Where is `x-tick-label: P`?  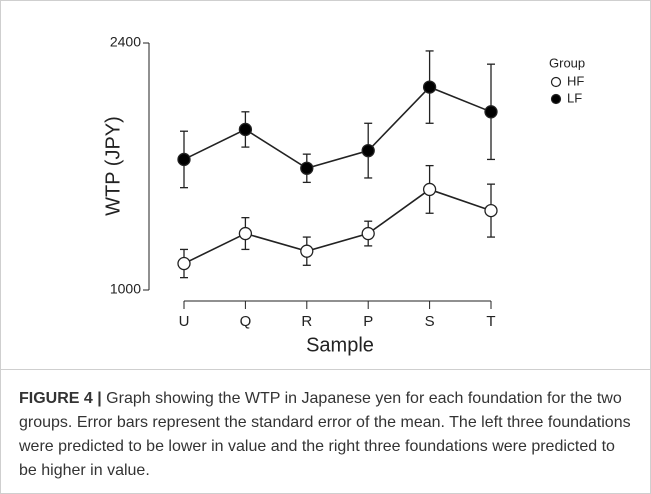 x-tick-label: P is located at coordinates (368, 321).